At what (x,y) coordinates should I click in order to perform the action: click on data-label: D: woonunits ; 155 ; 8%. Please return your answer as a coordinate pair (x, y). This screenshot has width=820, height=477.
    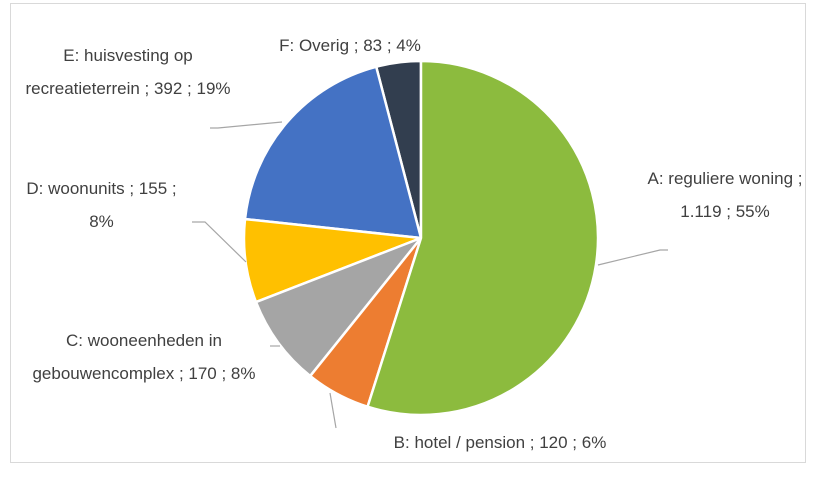
    Looking at the image, I should click on (101, 205).